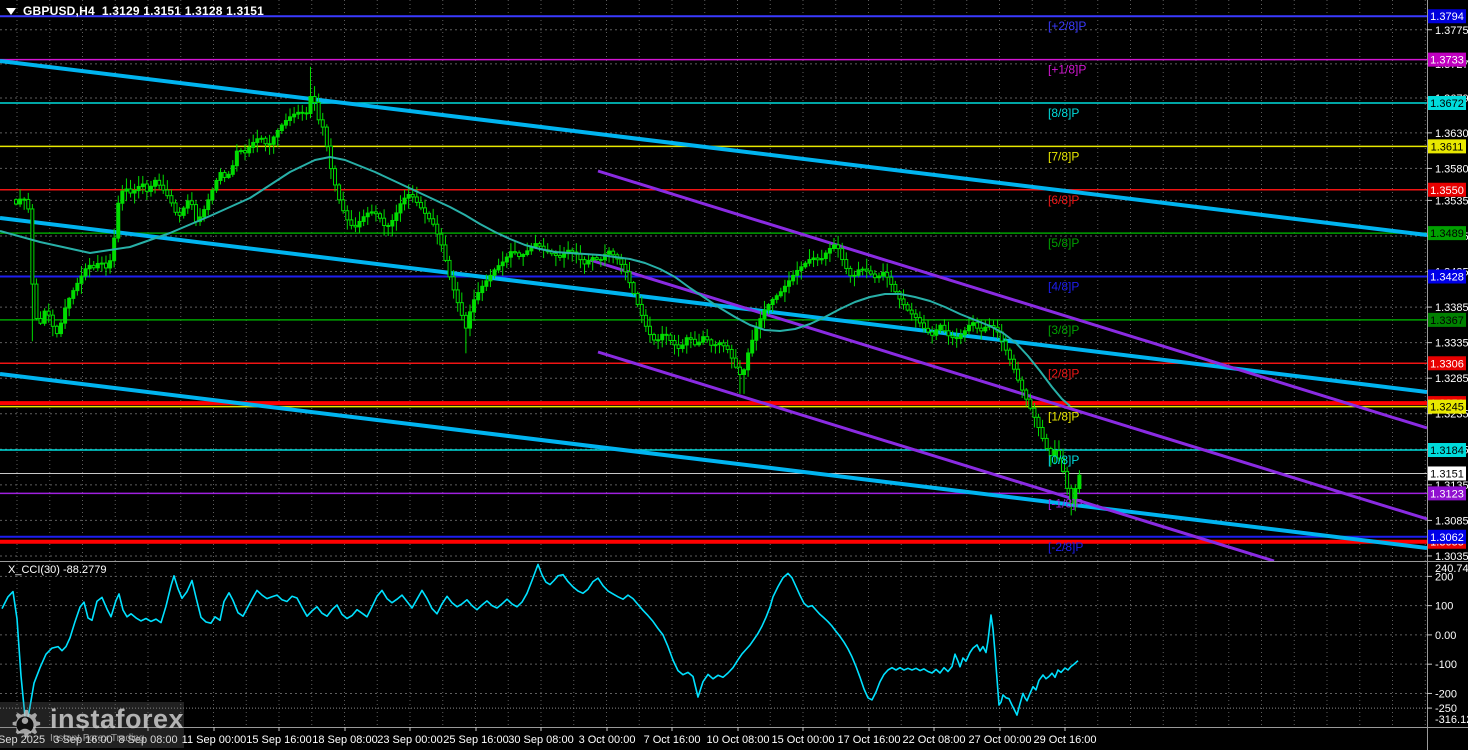 This screenshot has width=1468, height=750. Describe the element at coordinates (1447, 473) in the screenshot. I see `current-price-badge-bg` at that location.